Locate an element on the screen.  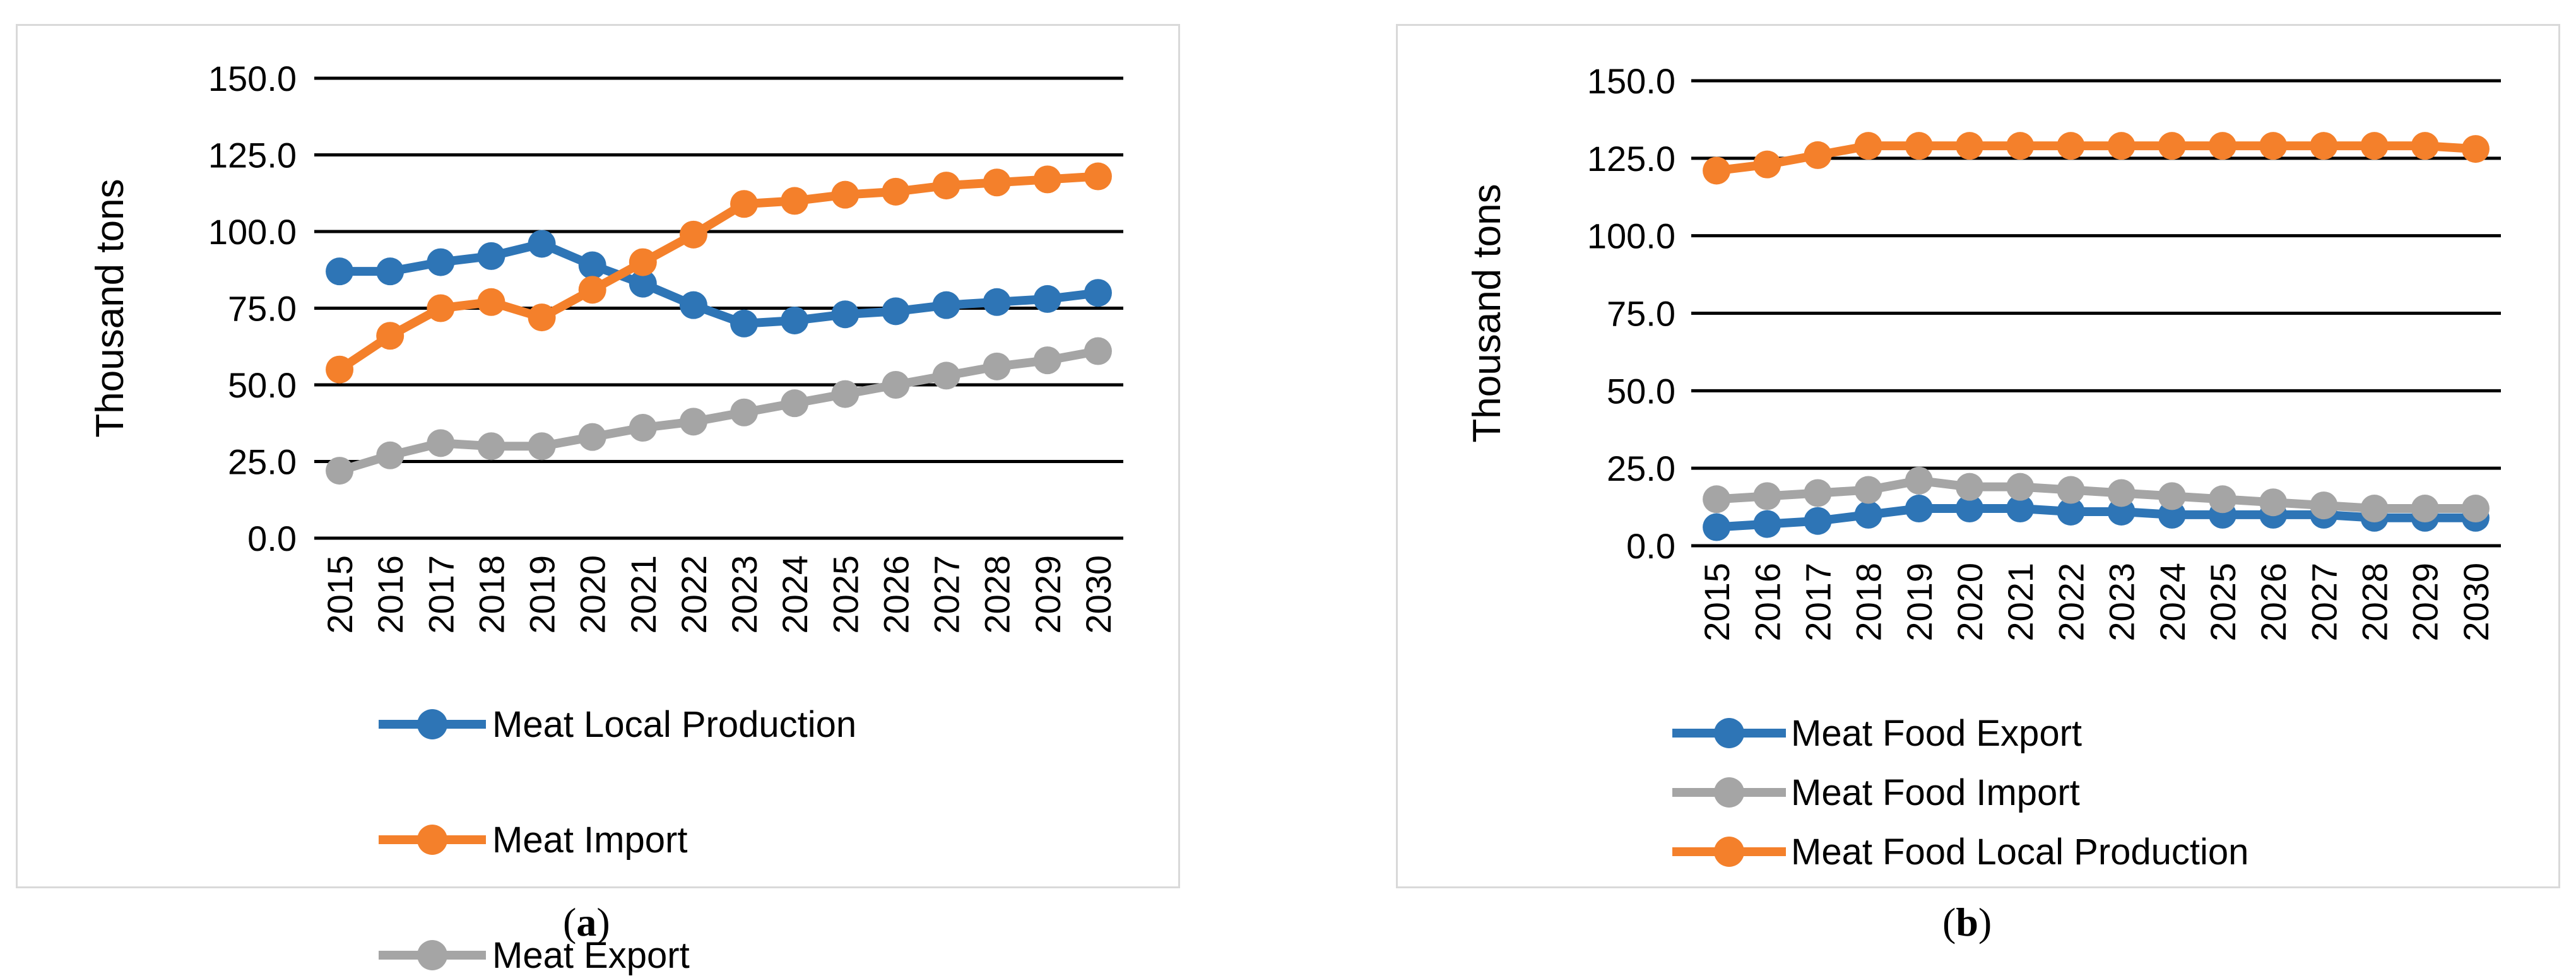
chart-a-y-tick-label: 50.0 is located at coordinates (263, 385).